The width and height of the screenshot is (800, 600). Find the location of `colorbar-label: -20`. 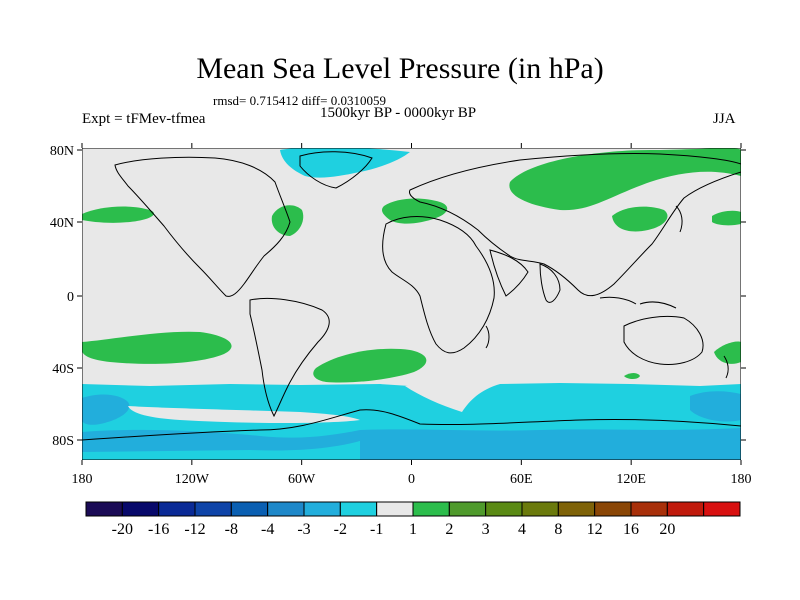

colorbar-label: -20 is located at coordinates (122, 529).